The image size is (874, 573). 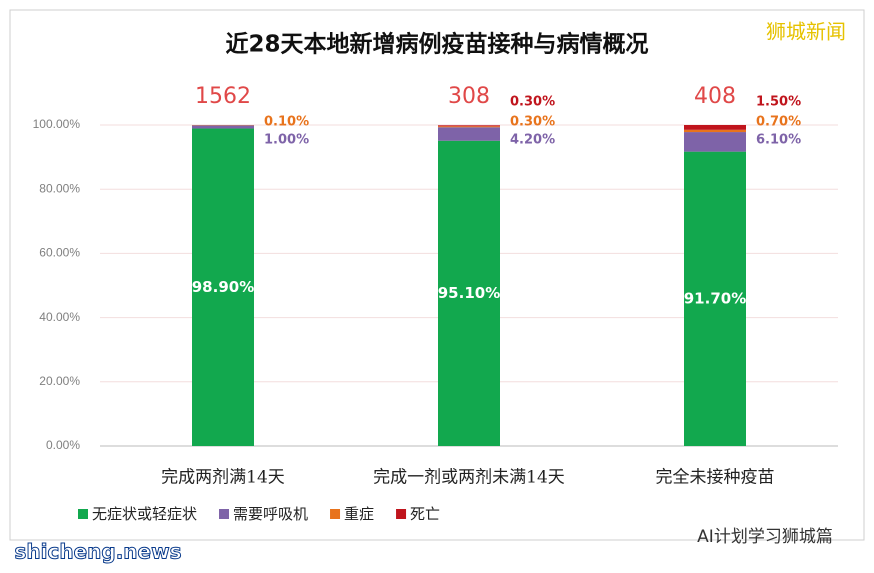 What do you see at coordinates (715, 478) in the screenshot?
I see `x-tick-label: 完全未接种疫苗` at bounding box center [715, 478].